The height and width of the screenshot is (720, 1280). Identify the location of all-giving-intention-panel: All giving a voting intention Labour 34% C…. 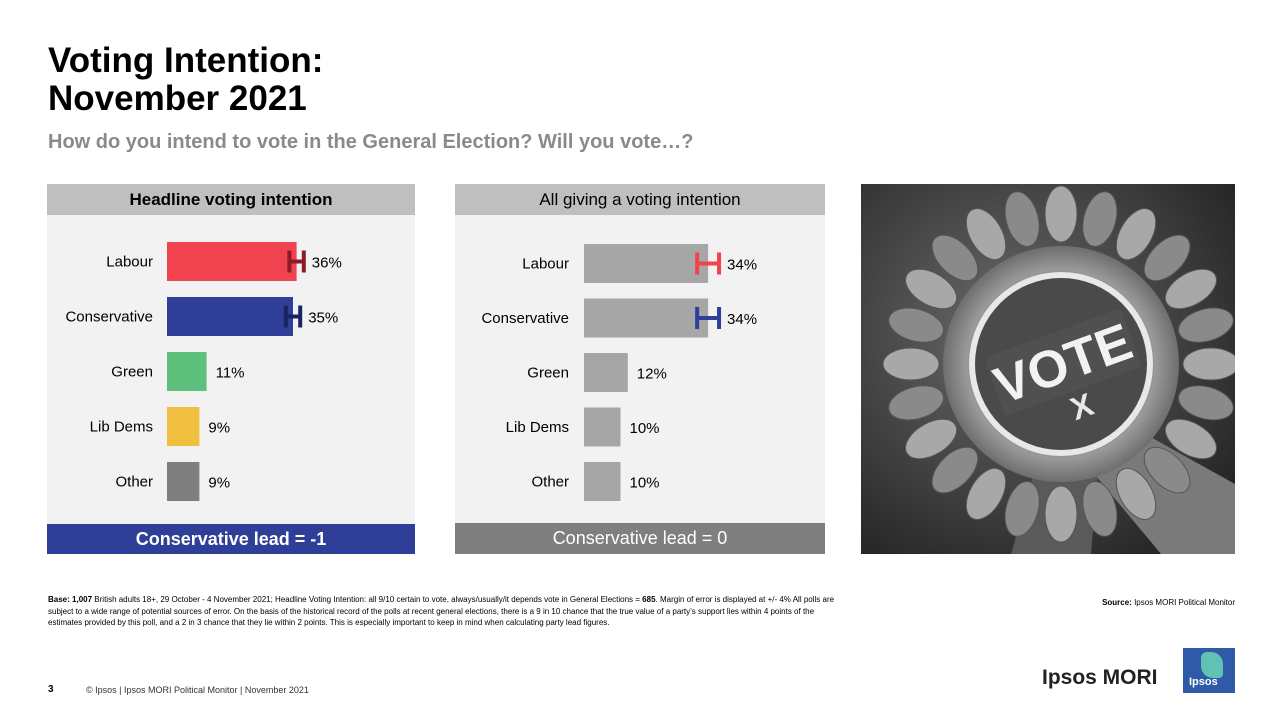
(640, 369).